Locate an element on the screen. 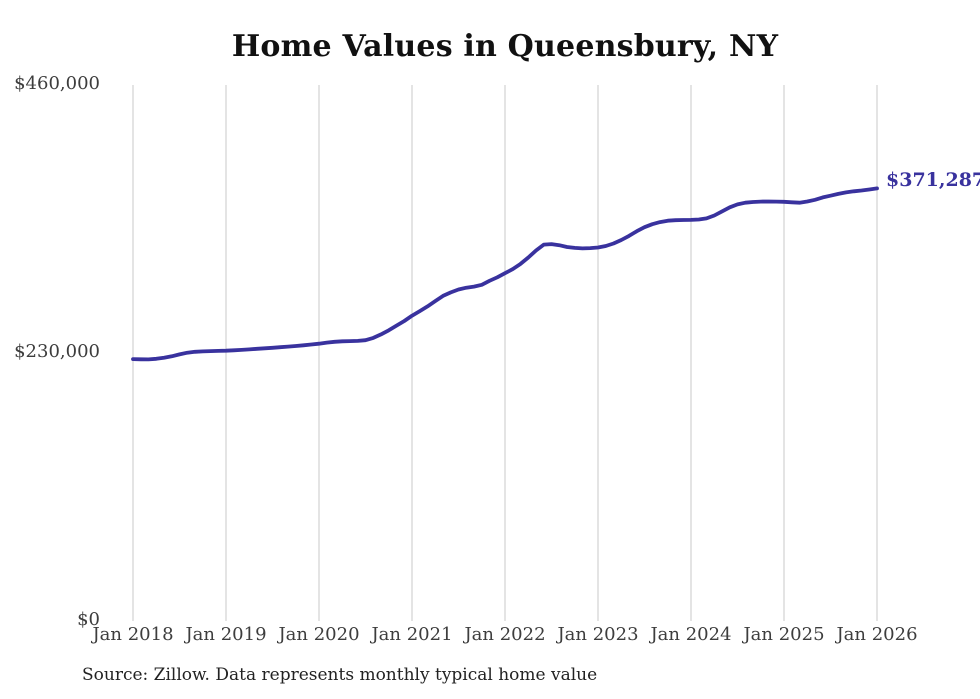 The height and width of the screenshot is (699, 980). x-tick-label: Jan 2024 is located at coordinates (691, 634).